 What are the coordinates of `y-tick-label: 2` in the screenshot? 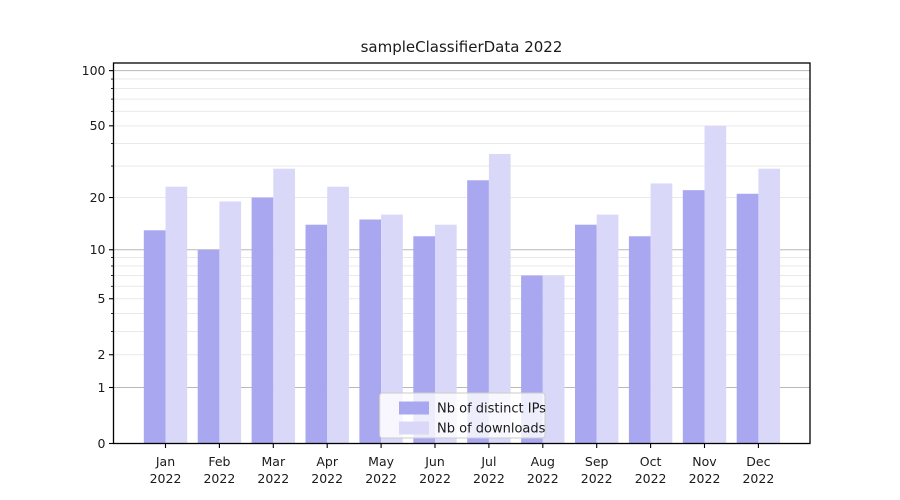 It's located at (102, 354).